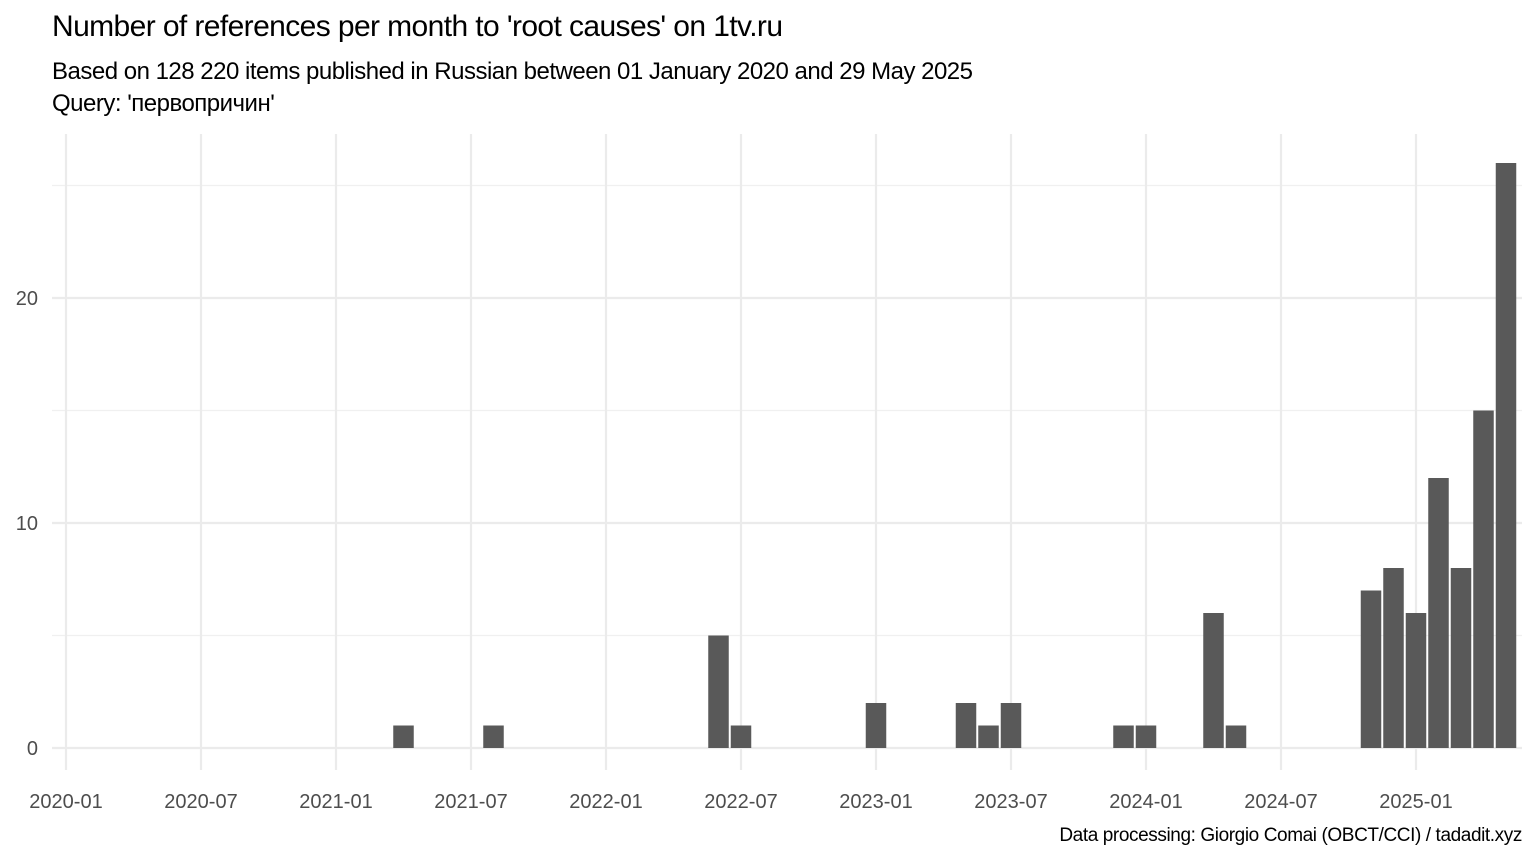 The width and height of the screenshot is (1536, 864). I want to click on x-tick-label: 2023-07, so click(1010, 802).